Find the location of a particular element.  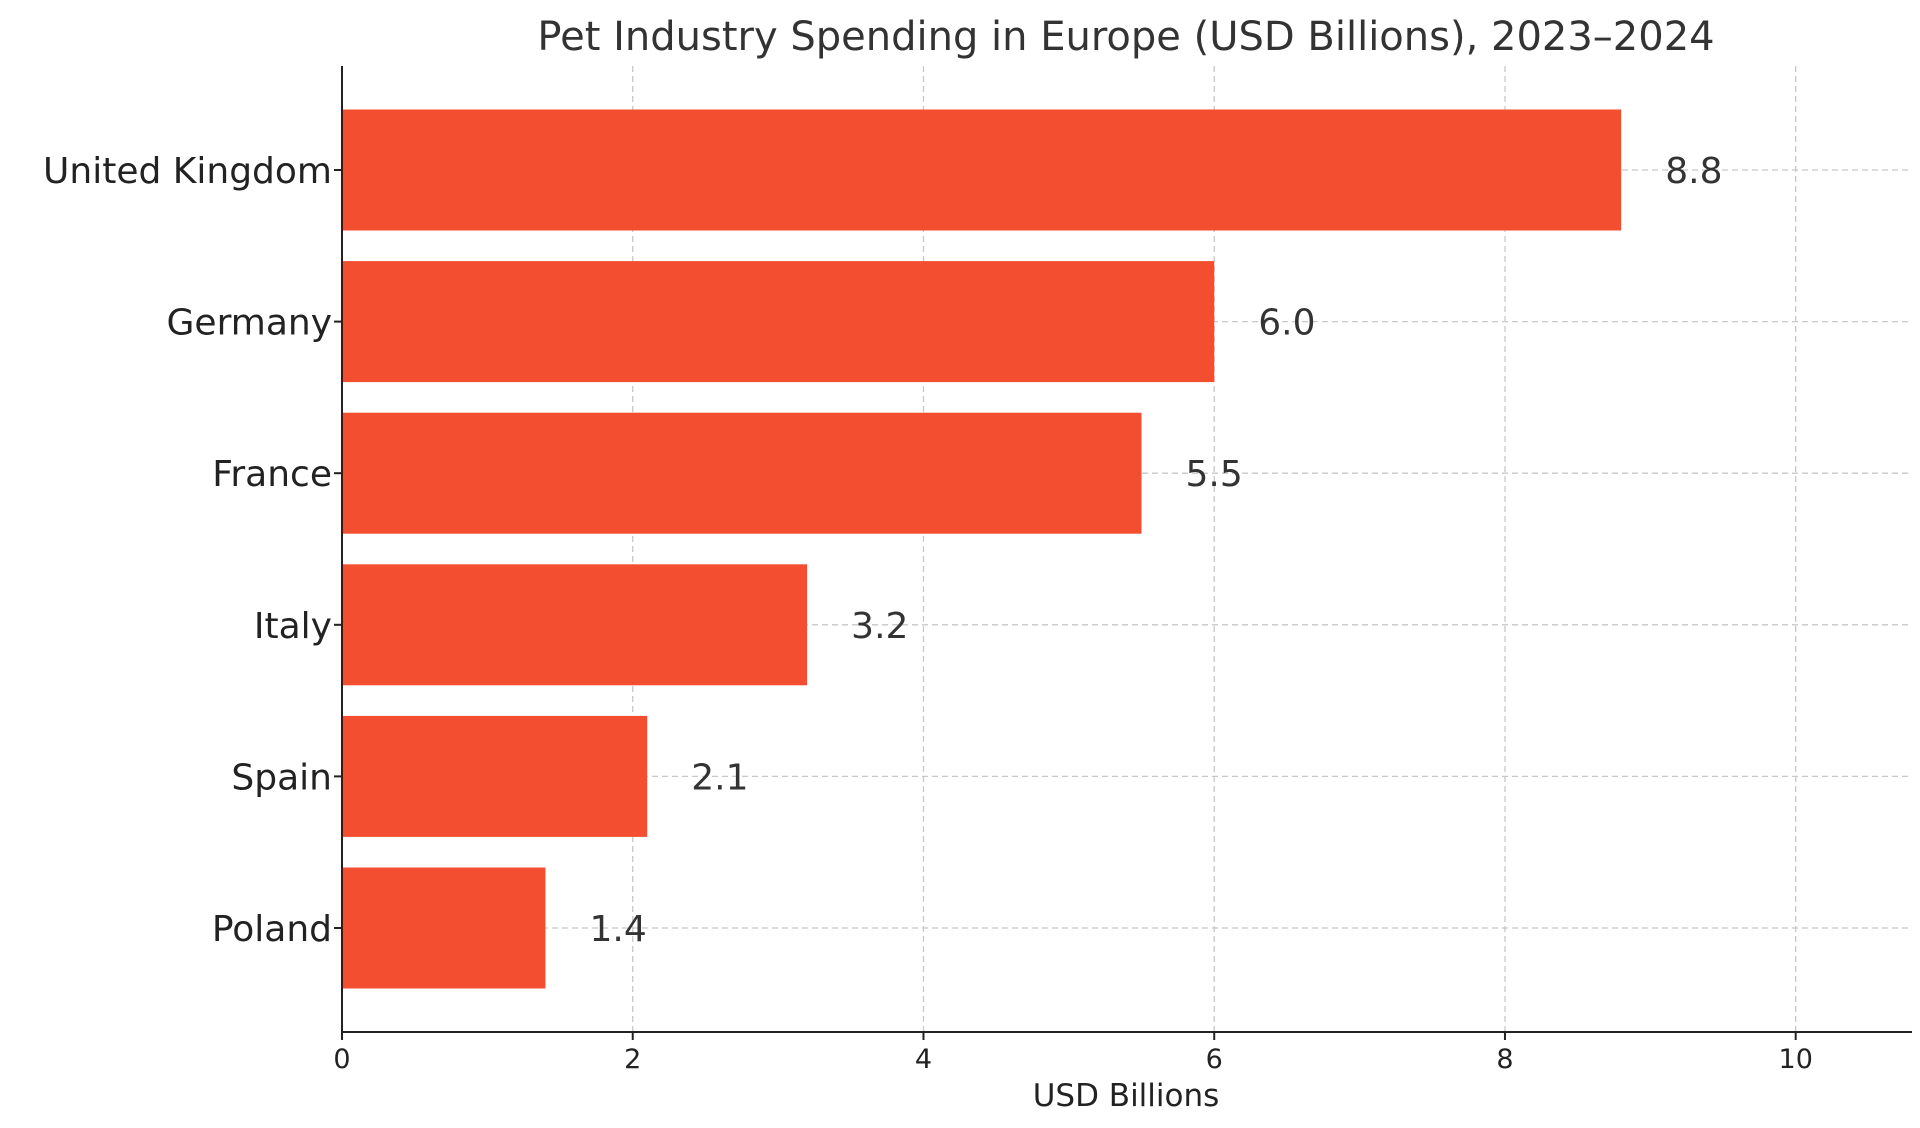

x-tick-label: 8 is located at coordinates (1504, 1059).